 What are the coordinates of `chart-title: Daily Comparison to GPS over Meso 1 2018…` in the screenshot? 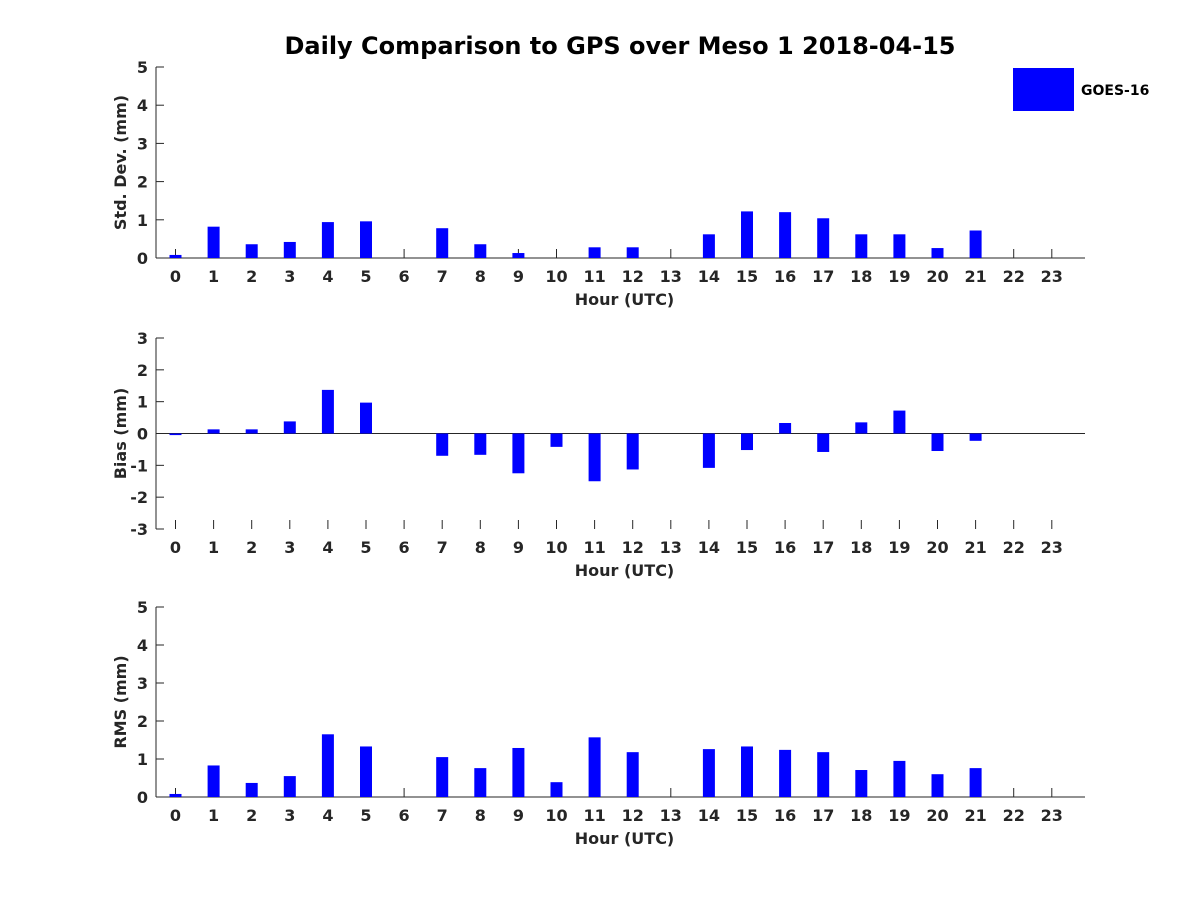 It's located at (619, 46).